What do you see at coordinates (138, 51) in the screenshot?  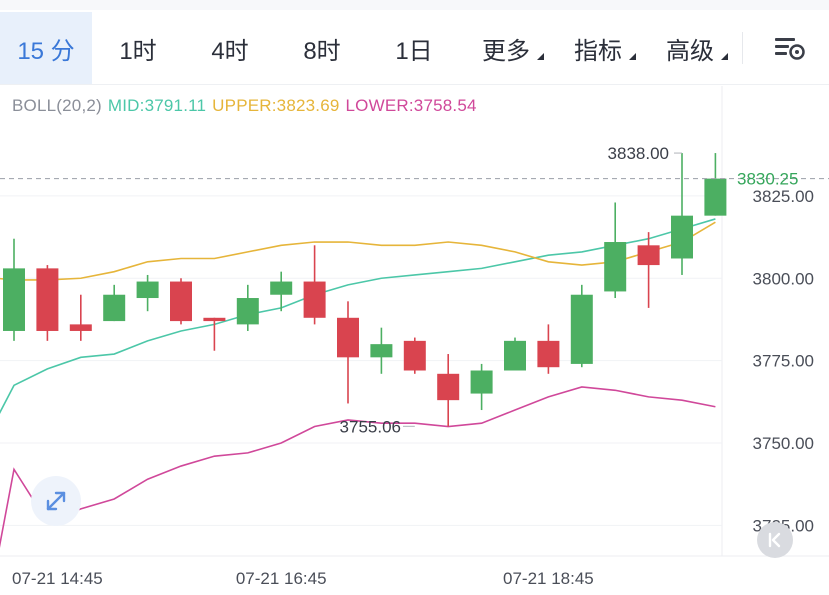 I see `tab-label: 1时` at bounding box center [138, 51].